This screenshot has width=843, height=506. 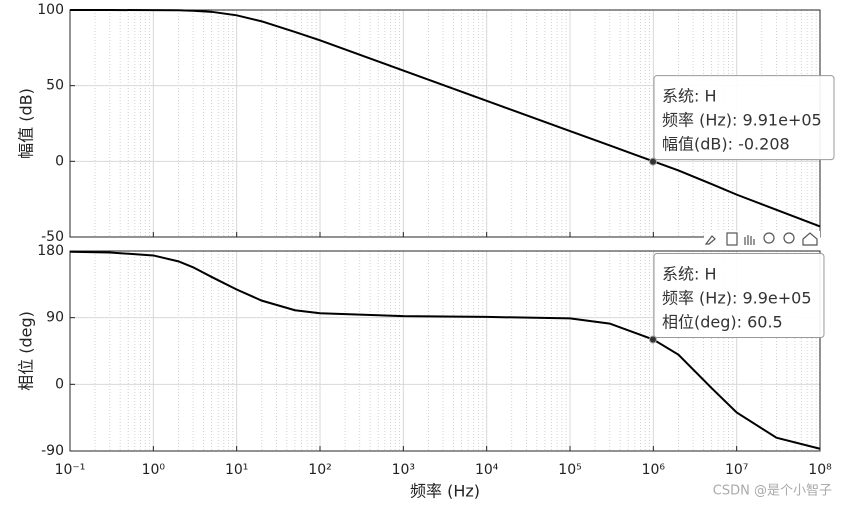 I want to click on y-tick-label: 100, so click(x=50, y=10).